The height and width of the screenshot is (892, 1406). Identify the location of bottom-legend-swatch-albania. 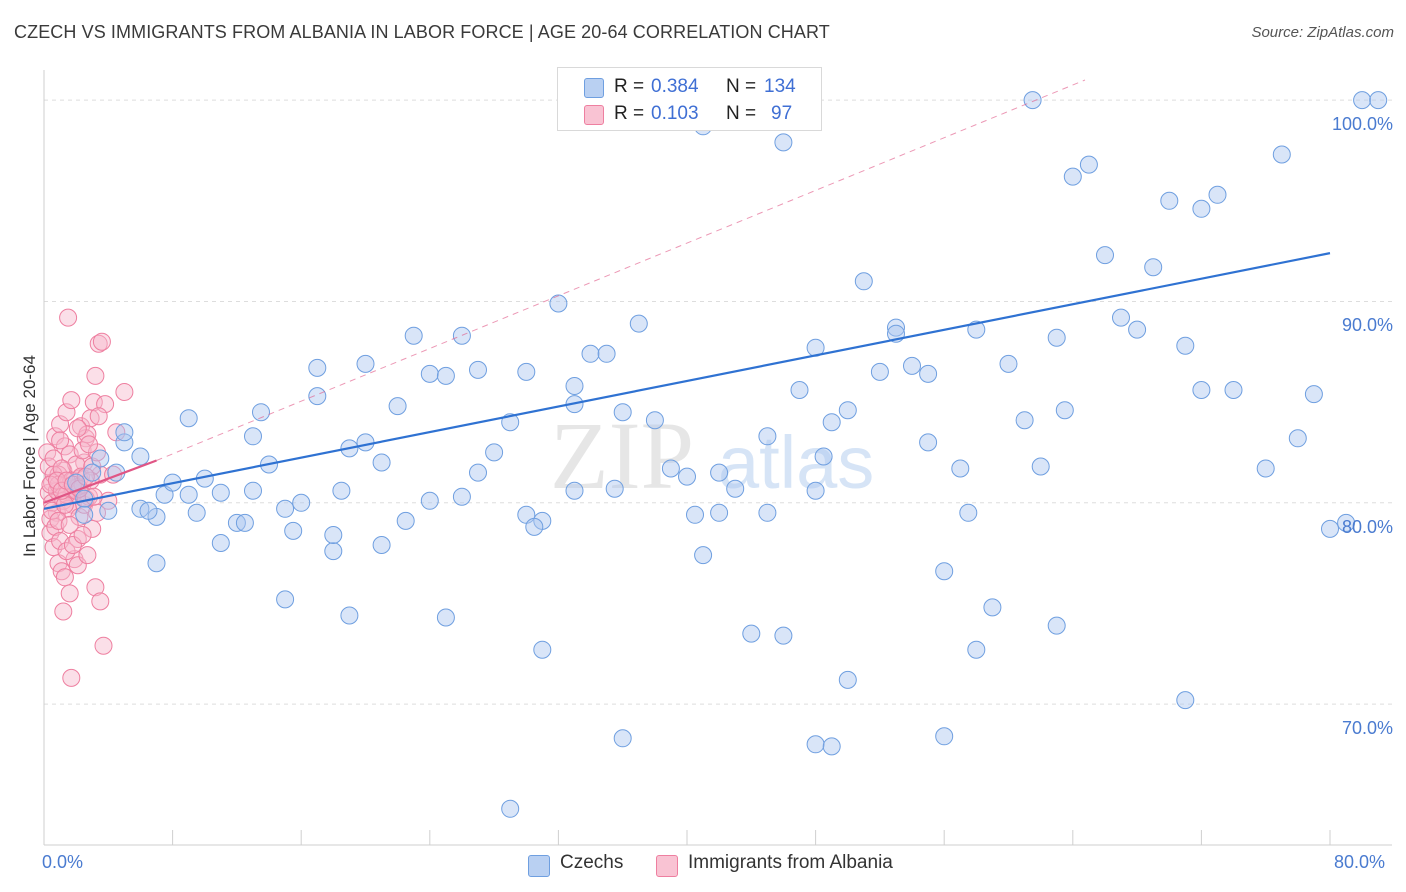
(667, 866).